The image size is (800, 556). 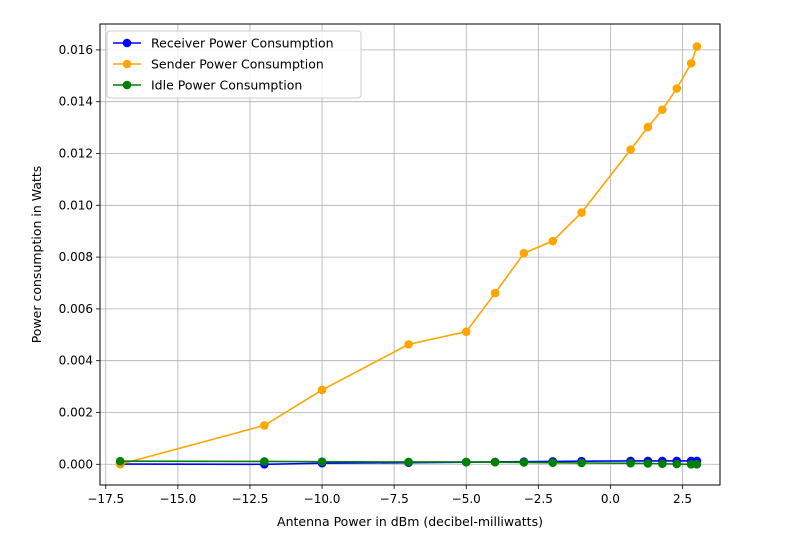 I want to click on x-tick-label: −12.5, so click(x=250, y=499).